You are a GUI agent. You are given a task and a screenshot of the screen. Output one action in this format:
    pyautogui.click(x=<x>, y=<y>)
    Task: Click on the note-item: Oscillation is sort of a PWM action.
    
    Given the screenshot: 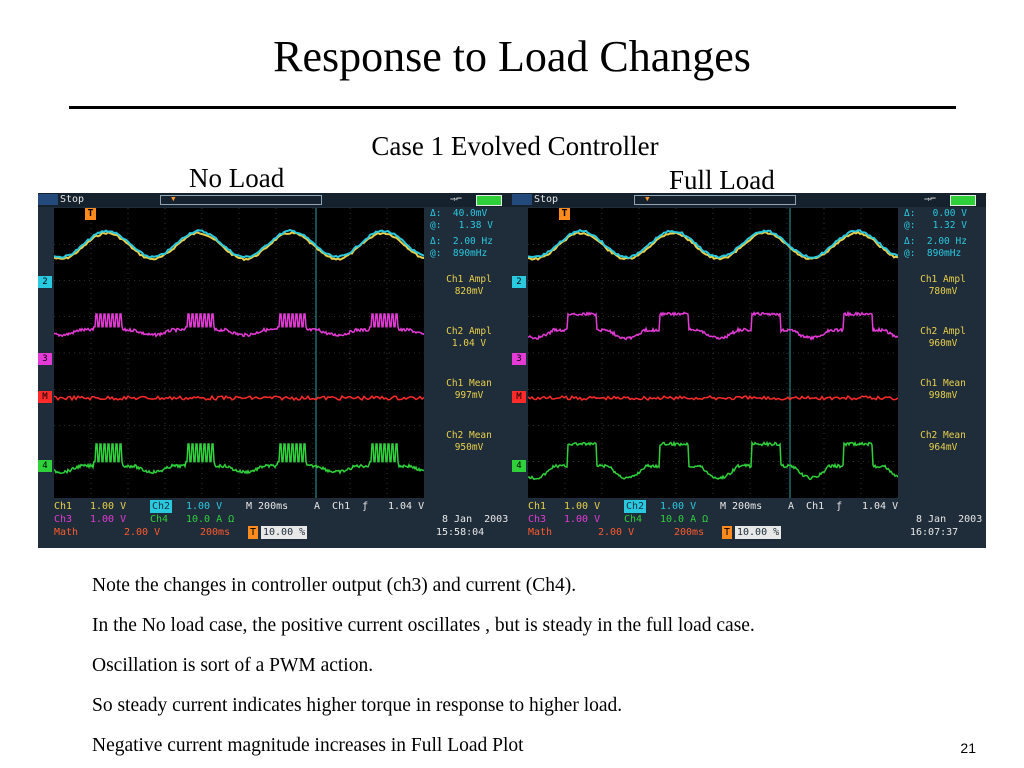 What is the action you would take?
    pyautogui.click(x=233, y=665)
    